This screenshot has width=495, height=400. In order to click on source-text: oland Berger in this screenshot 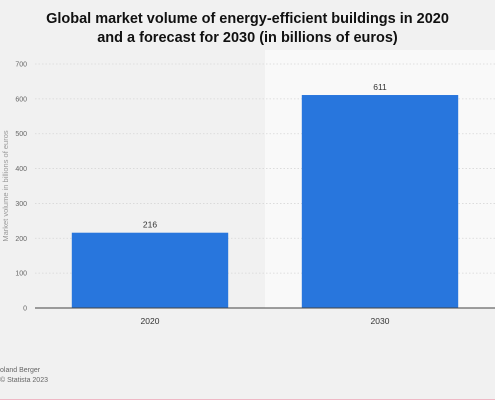, I will do `click(20, 370)`.